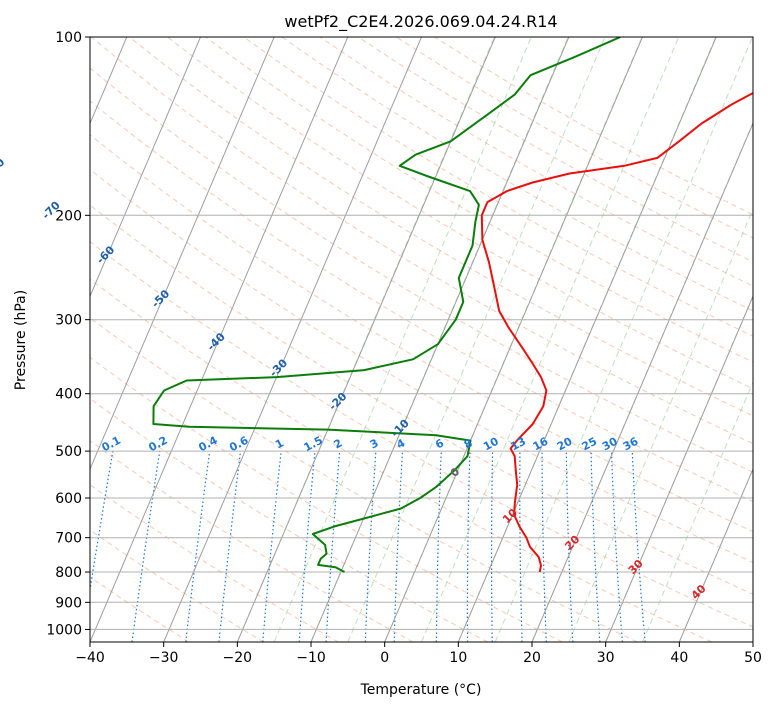 This screenshot has width=775, height=708. Describe the element at coordinates (590, 444) in the screenshot. I see `mixing-ratio-label: 25` at that location.